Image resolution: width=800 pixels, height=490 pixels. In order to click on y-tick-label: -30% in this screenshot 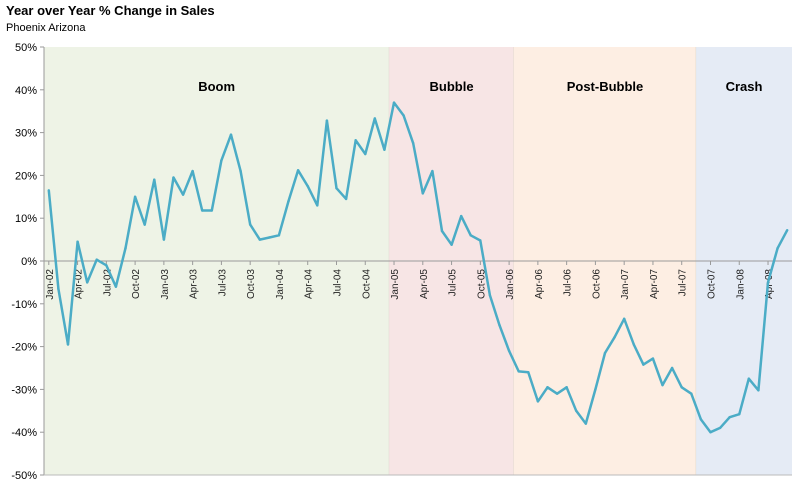, I will do `click(24, 390)`.